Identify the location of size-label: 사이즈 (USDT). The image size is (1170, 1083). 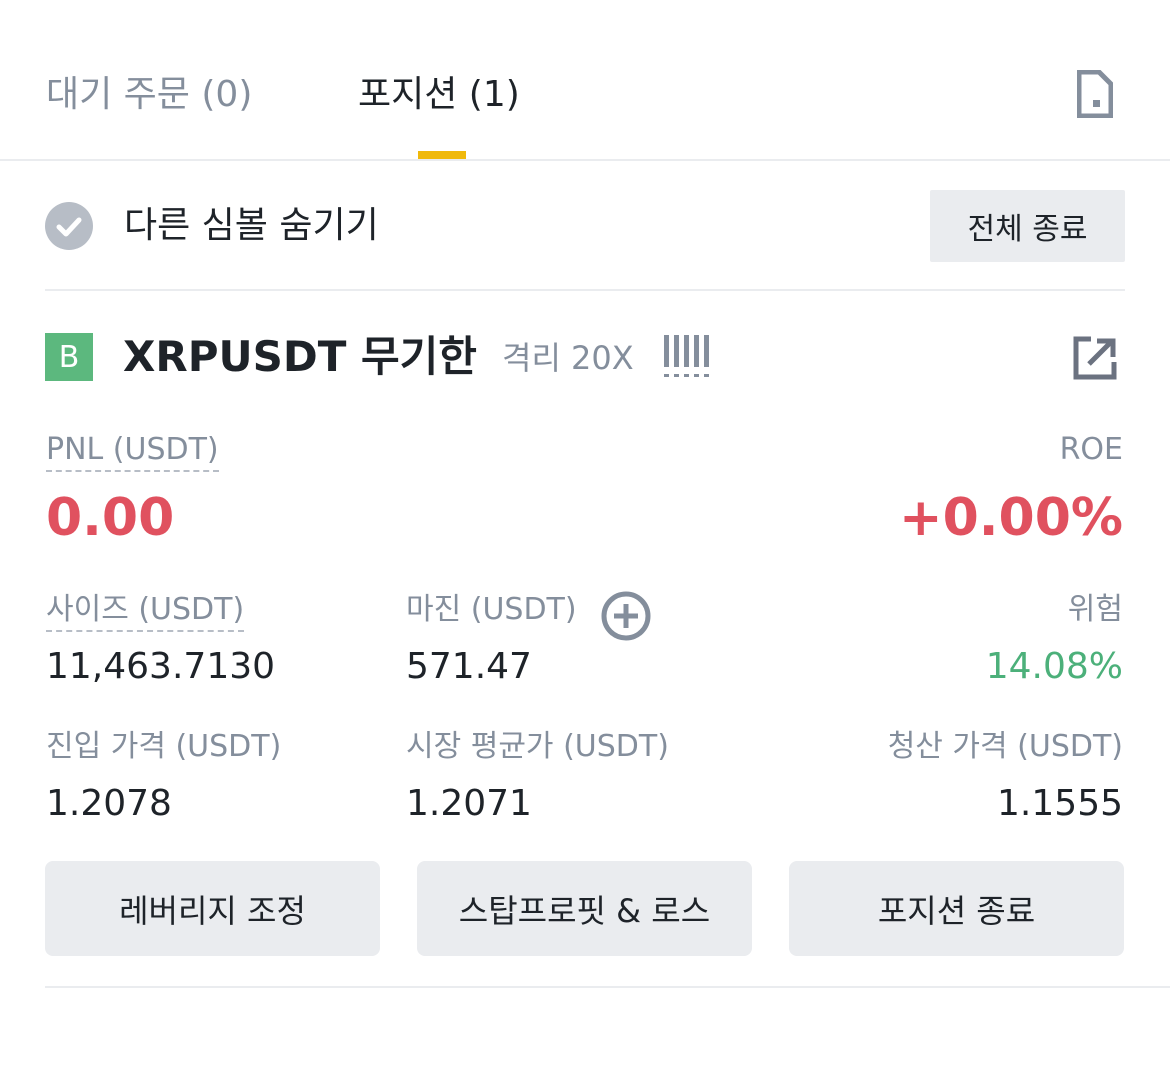
(145, 611).